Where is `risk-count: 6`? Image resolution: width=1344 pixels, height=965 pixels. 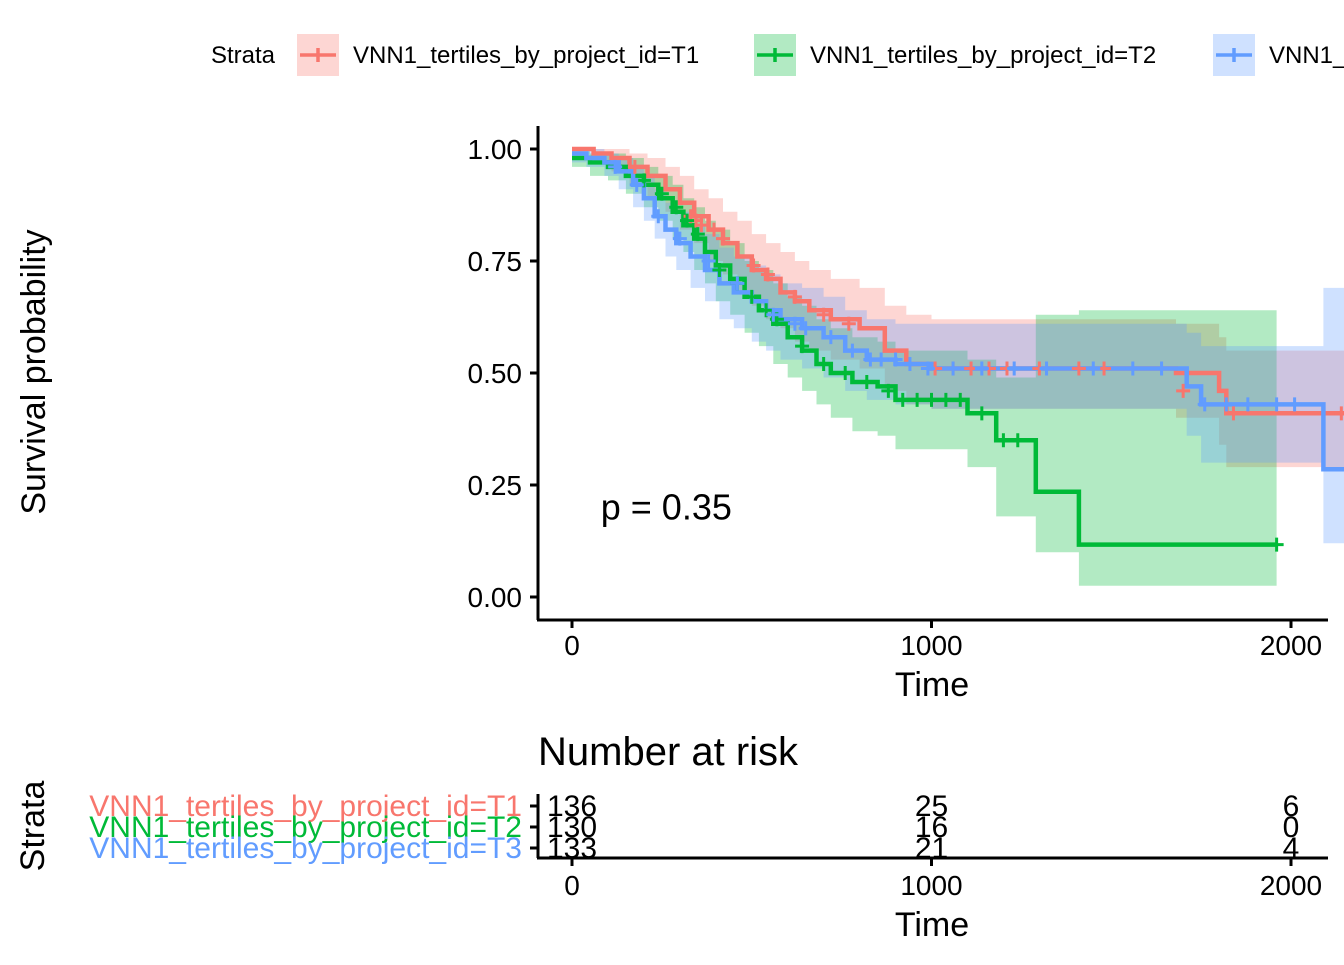
risk-count: 6 is located at coordinates (1291, 806).